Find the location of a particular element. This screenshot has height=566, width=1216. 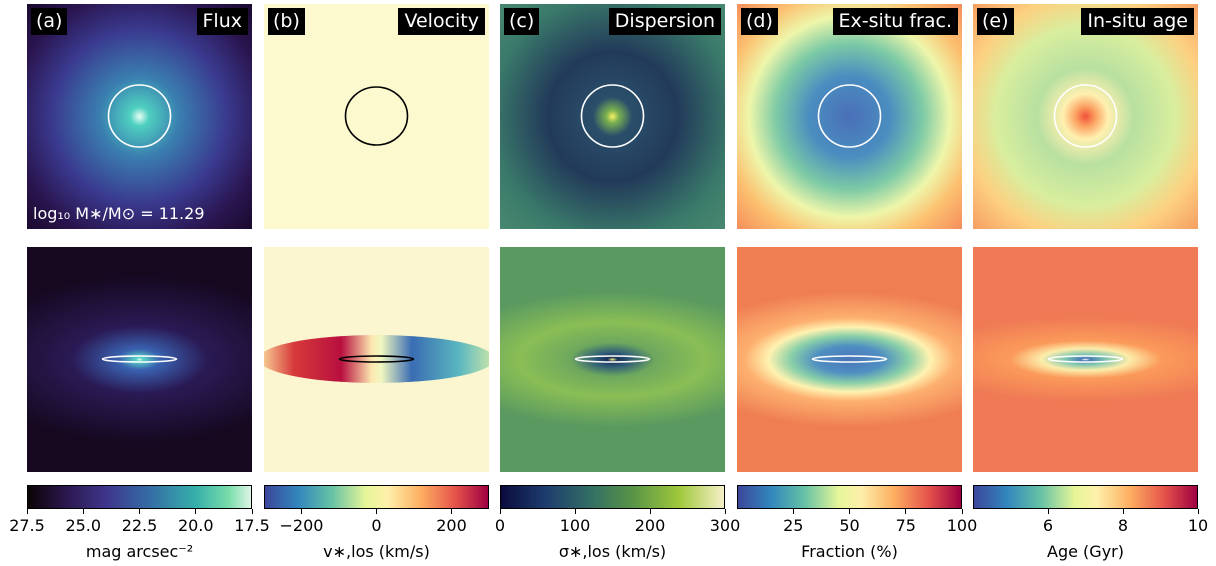

panel-title: Flux is located at coordinates (222, 21).